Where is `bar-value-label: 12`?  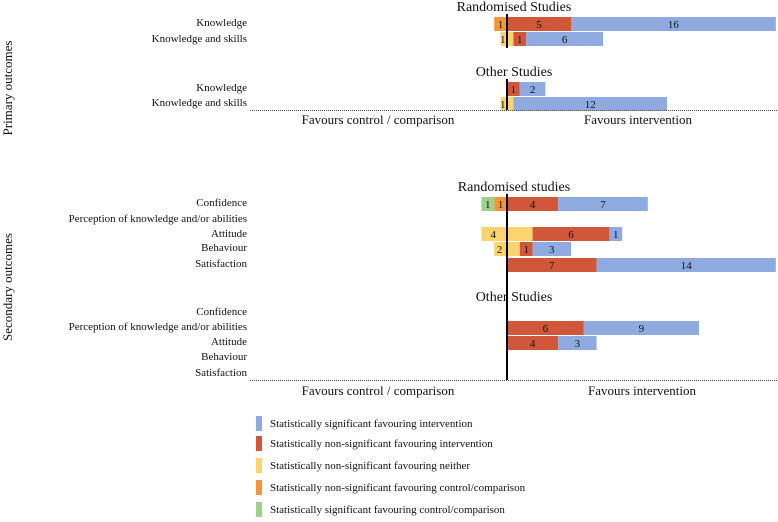 bar-value-label: 12 is located at coordinates (590, 105).